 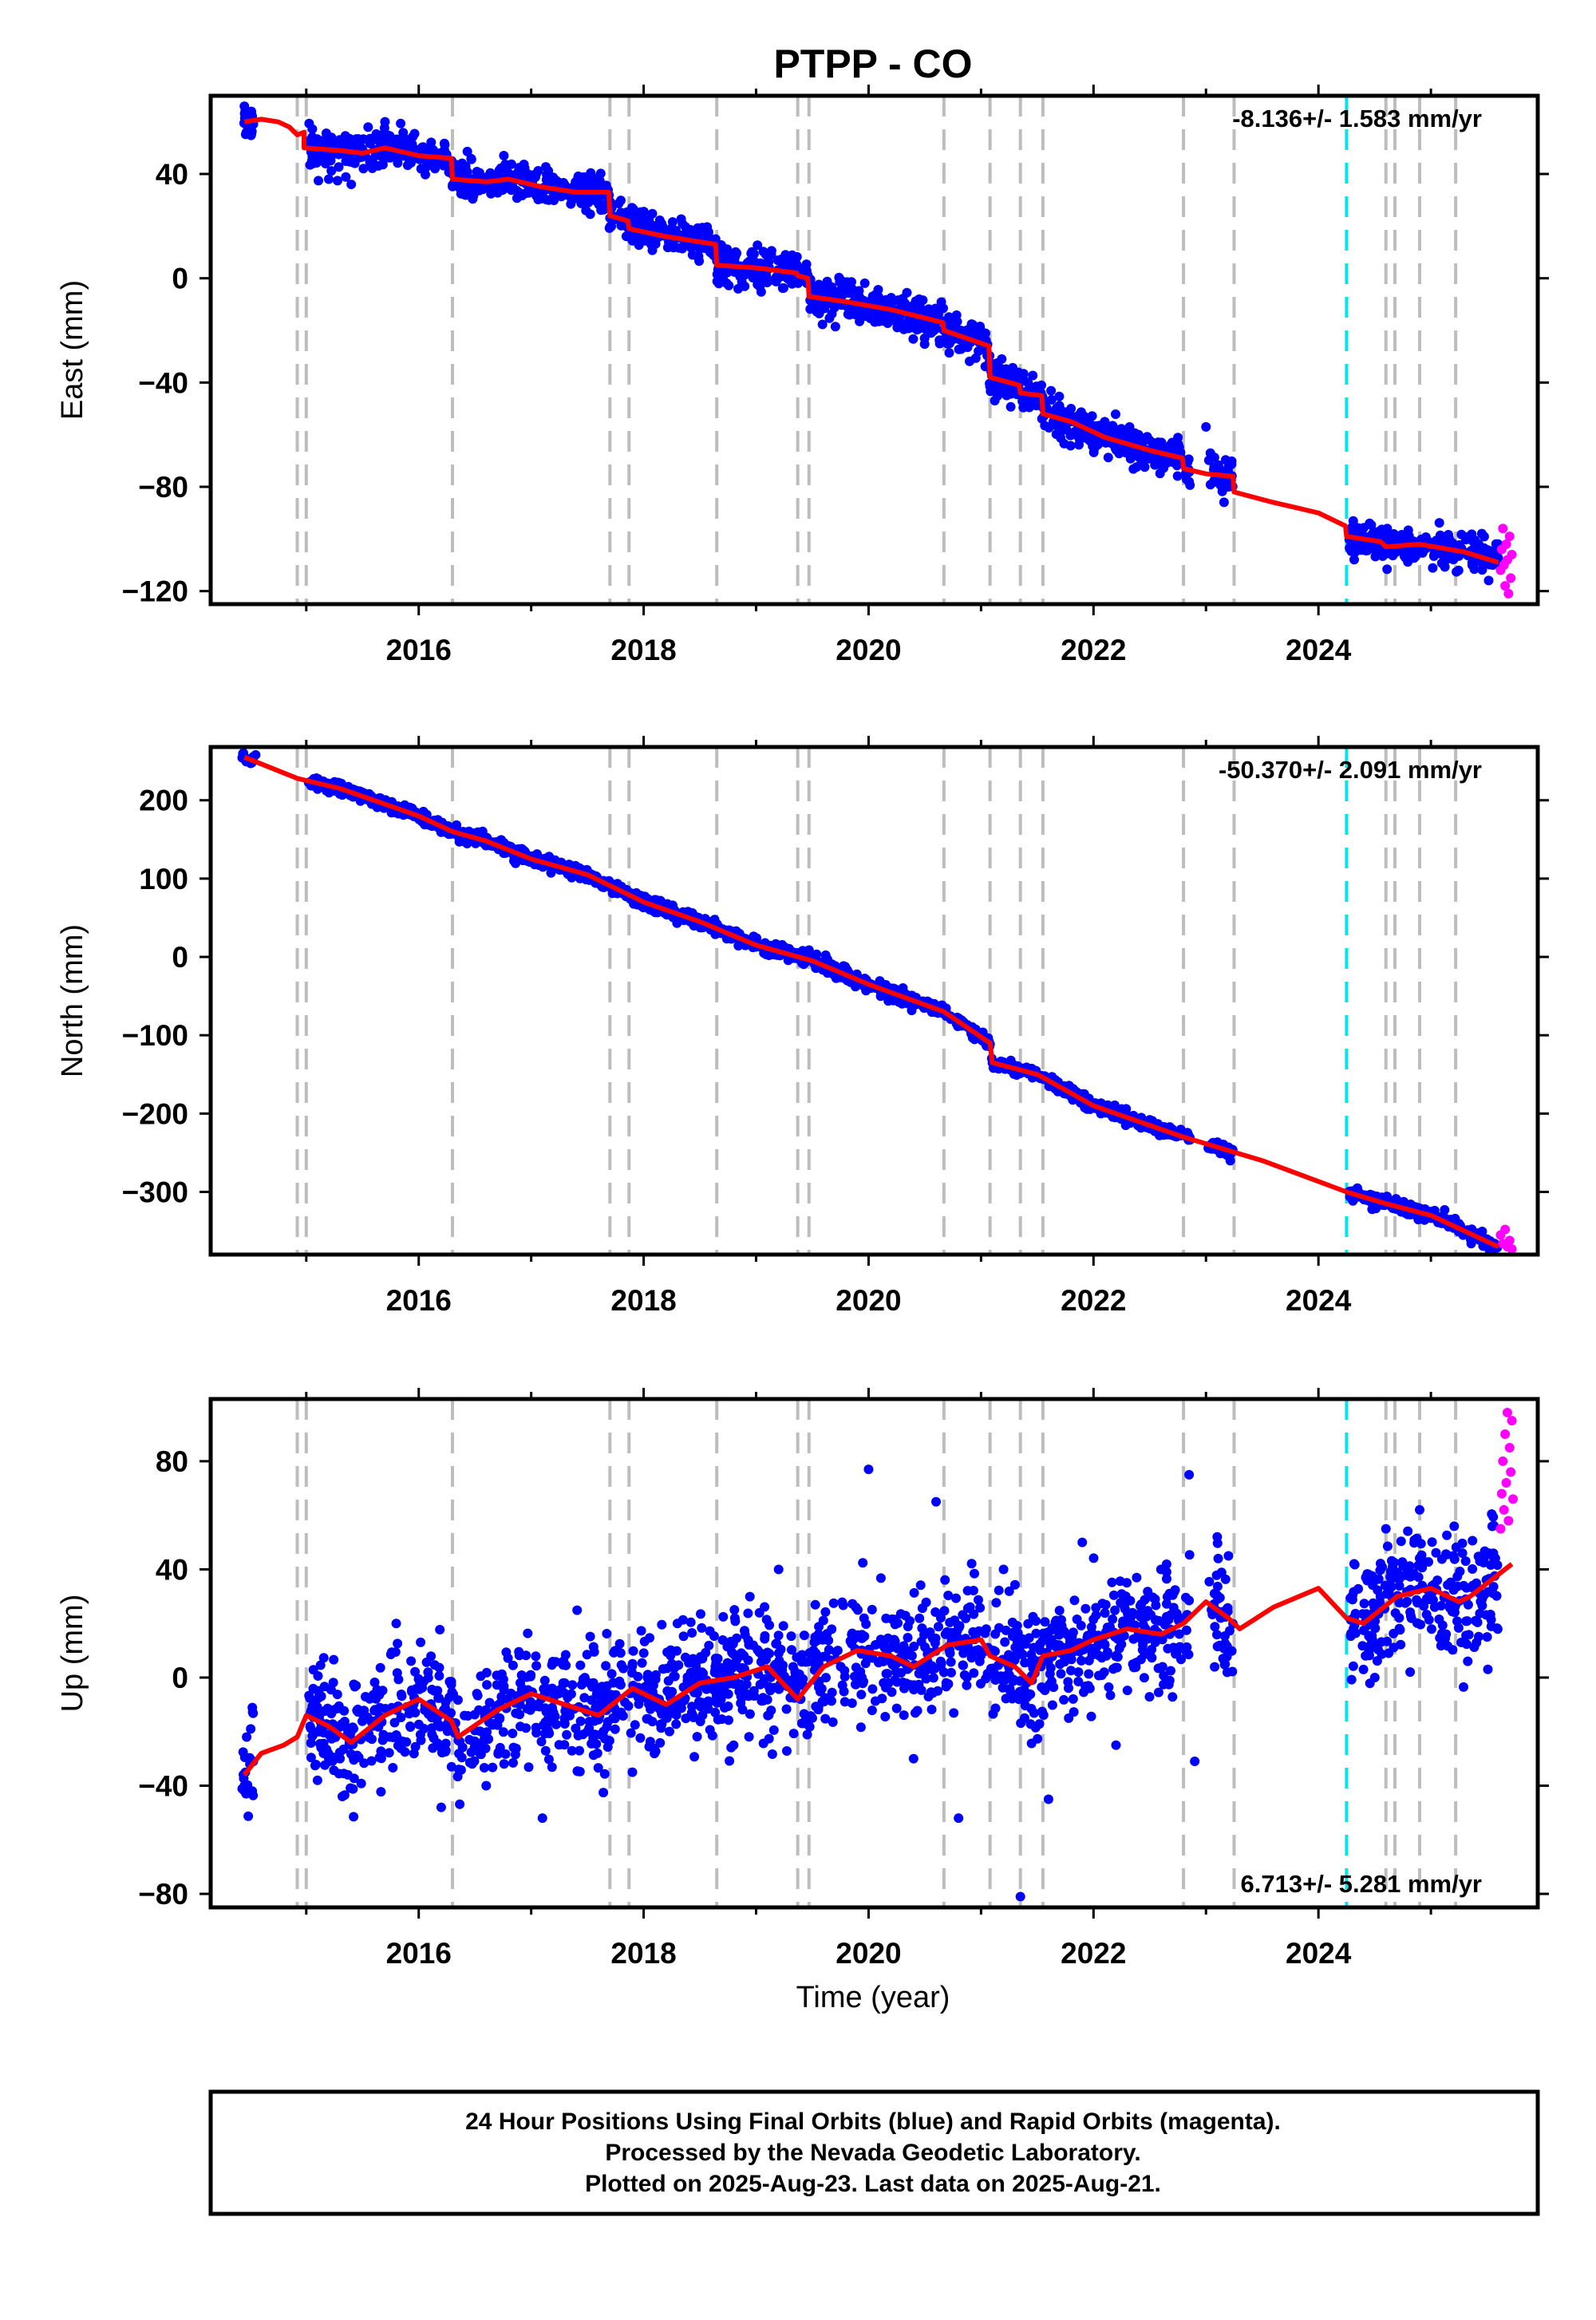 What do you see at coordinates (868, 650) in the screenshot?
I see `x-tick-label: 2020` at bounding box center [868, 650].